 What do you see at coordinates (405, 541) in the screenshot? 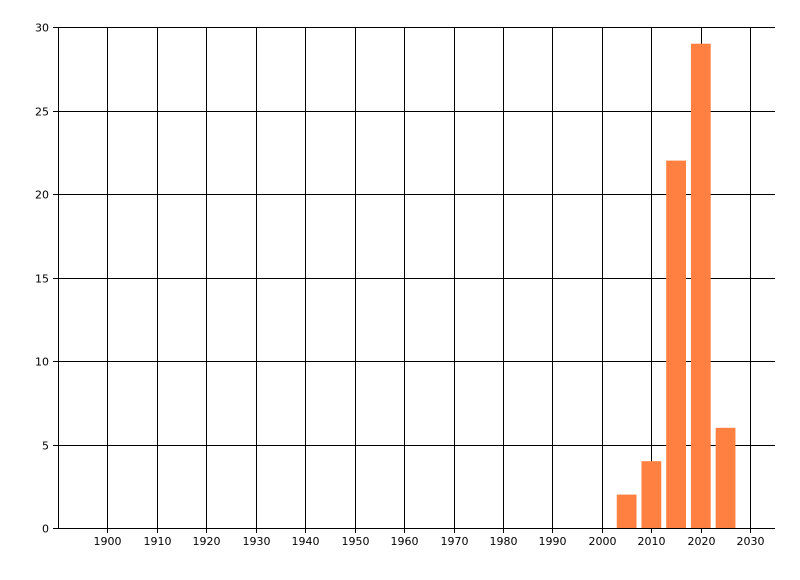
I see `x-tick-label: 1960` at bounding box center [405, 541].